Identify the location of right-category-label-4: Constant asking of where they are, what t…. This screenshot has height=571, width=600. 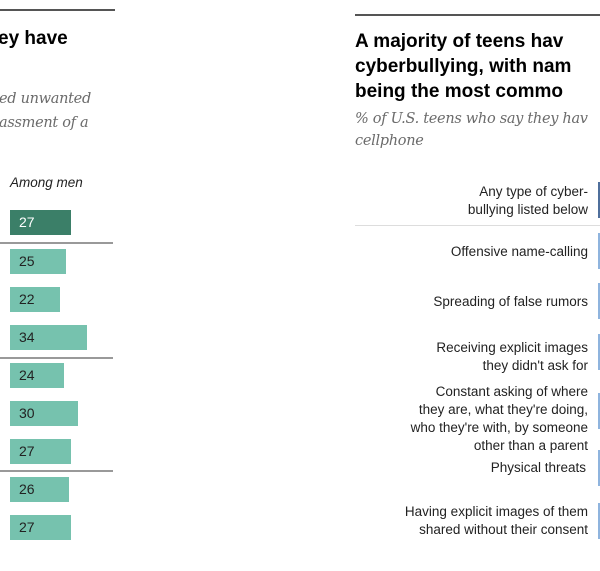
(499, 418).